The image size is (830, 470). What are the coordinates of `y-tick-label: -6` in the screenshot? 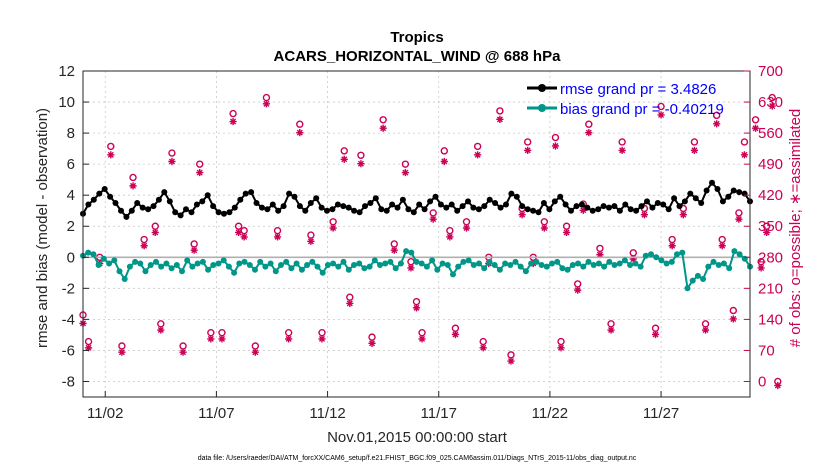 It's located at (68, 350).